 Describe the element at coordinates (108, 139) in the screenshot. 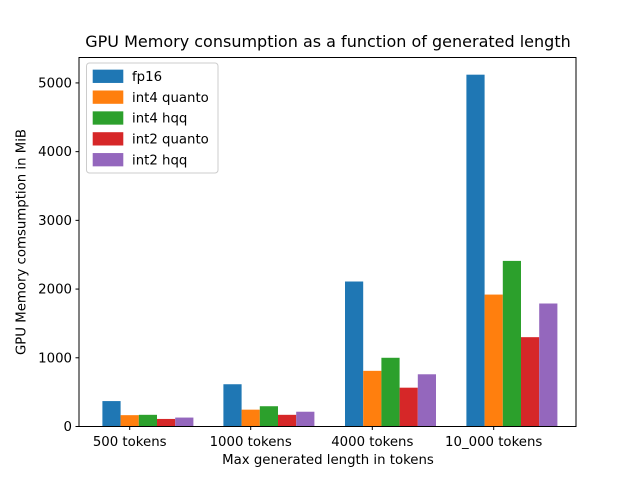

I see `legend-swatch-int2-quanto` at that location.